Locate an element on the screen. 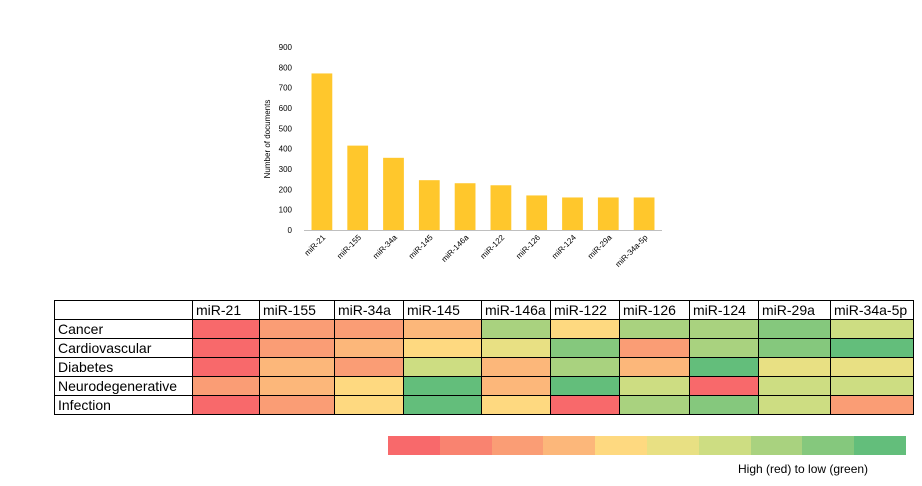 The height and width of the screenshot is (486, 922). x-tick-label: miR-146a is located at coordinates (455, 248).